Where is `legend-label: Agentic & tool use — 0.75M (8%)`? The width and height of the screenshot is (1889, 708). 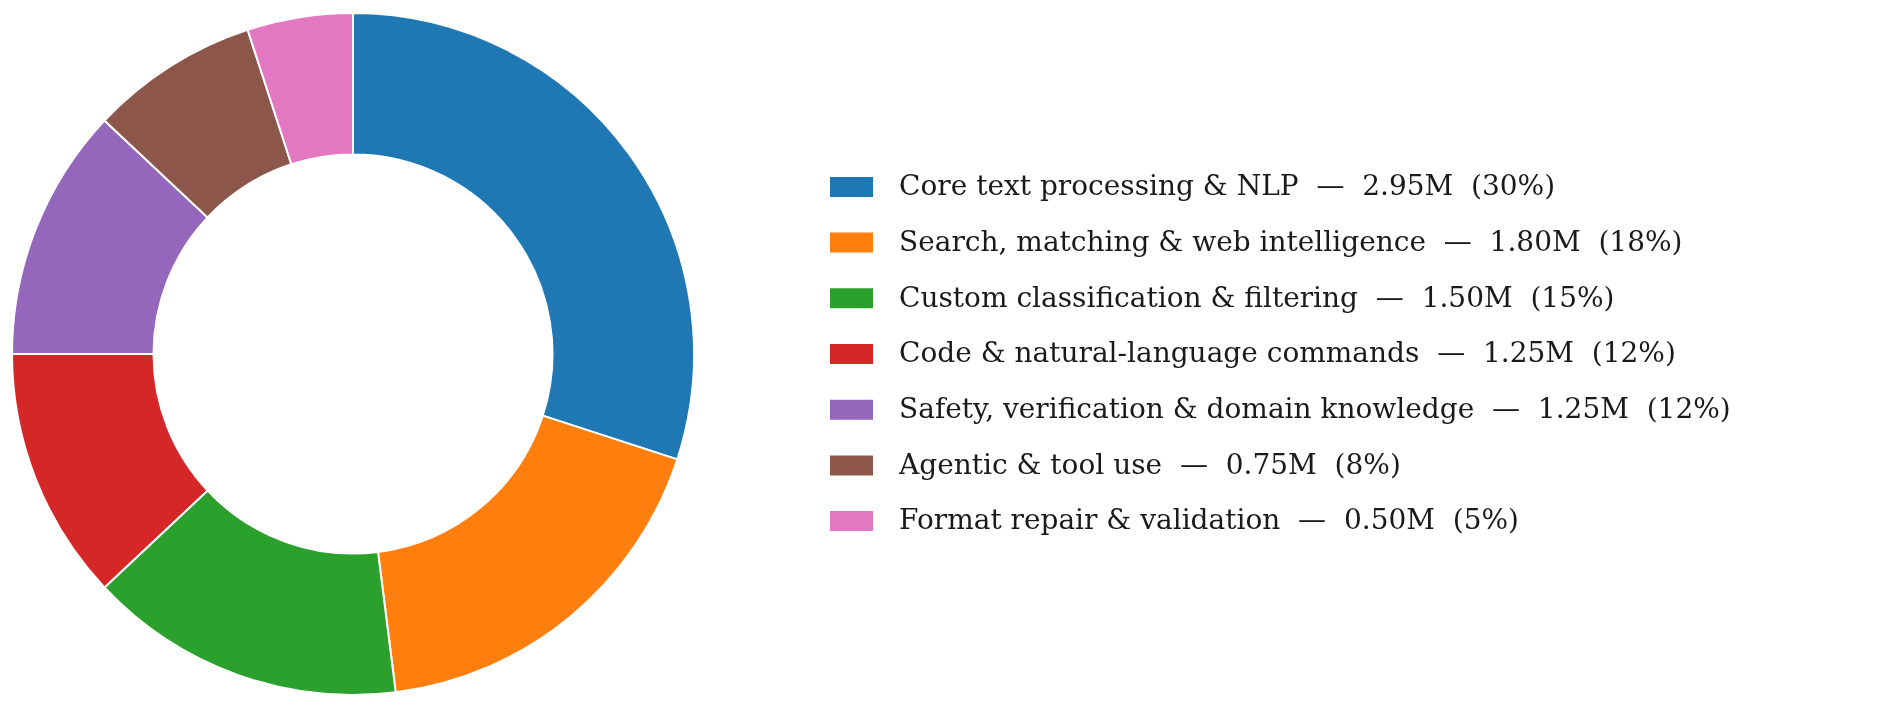 legend-label: Agentic & tool use — 0.75M (8%) is located at coordinates (1149, 464).